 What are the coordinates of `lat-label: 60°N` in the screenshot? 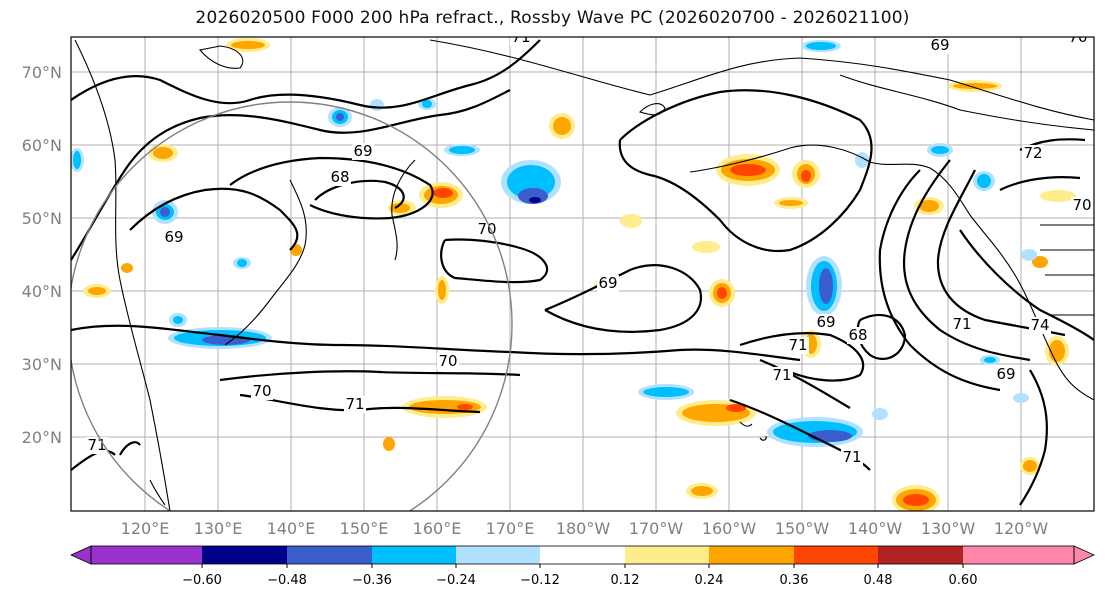 It's located at (42, 145).